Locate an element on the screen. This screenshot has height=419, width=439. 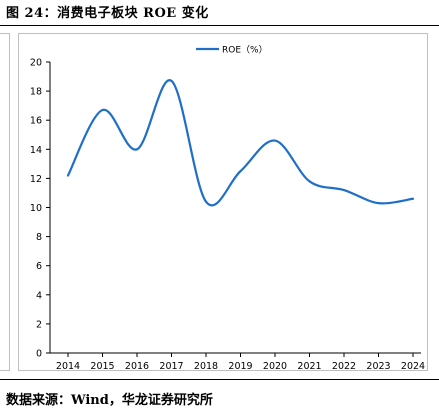
bottom-rule is located at coordinates (219, 379).